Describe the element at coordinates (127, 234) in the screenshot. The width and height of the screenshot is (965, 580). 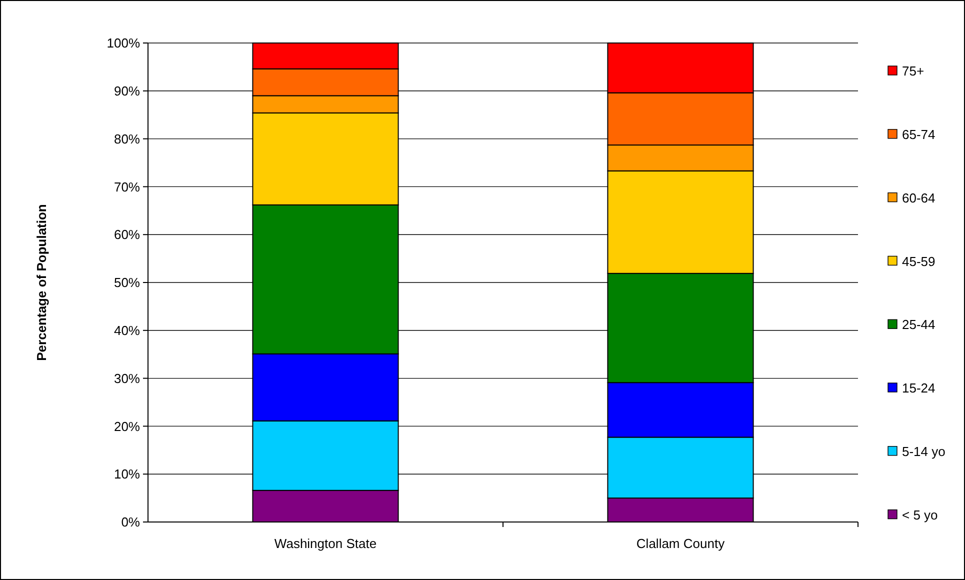
I see `y-tick-label: 60%` at that location.